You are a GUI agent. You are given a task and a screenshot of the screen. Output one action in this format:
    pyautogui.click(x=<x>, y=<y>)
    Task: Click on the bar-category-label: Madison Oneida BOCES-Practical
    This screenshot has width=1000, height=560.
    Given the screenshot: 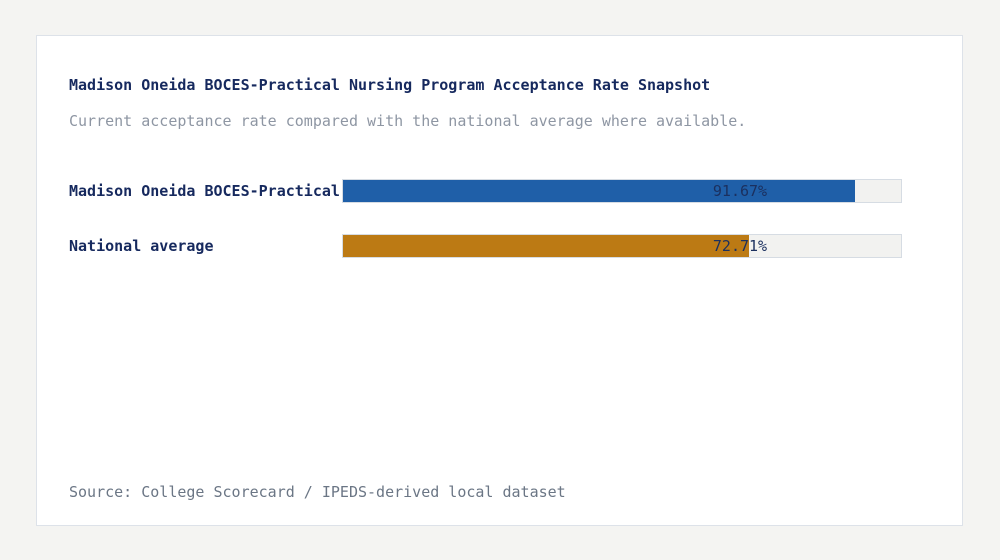 What is the action you would take?
    pyautogui.click(x=204, y=191)
    